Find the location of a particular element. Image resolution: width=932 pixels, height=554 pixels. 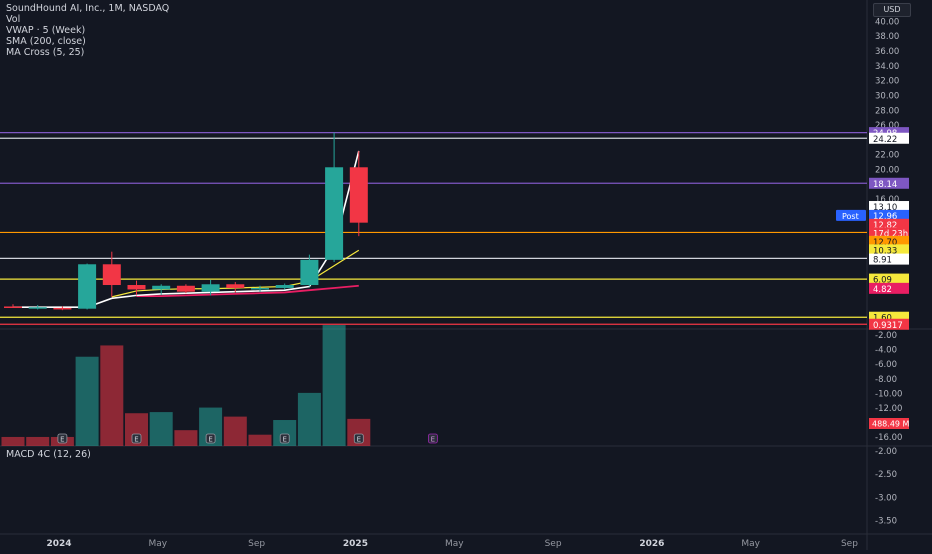

dividend-marker-icon: E is located at coordinates (432, 438).